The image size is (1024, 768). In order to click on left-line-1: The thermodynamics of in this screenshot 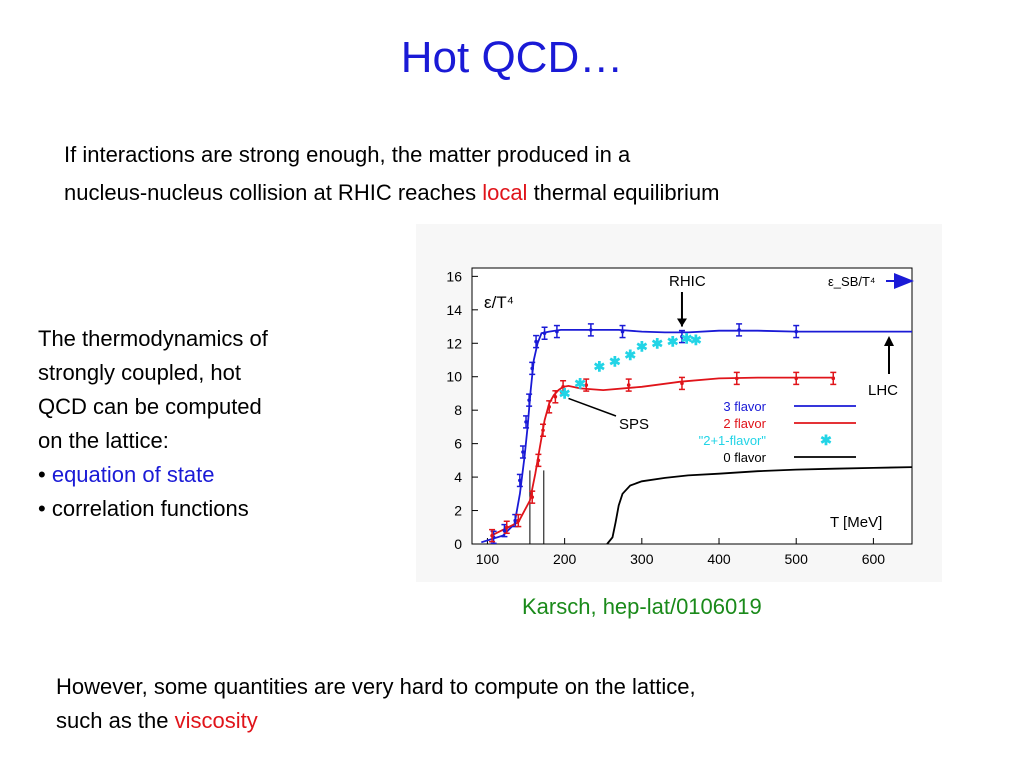, I will do `click(153, 338)`.